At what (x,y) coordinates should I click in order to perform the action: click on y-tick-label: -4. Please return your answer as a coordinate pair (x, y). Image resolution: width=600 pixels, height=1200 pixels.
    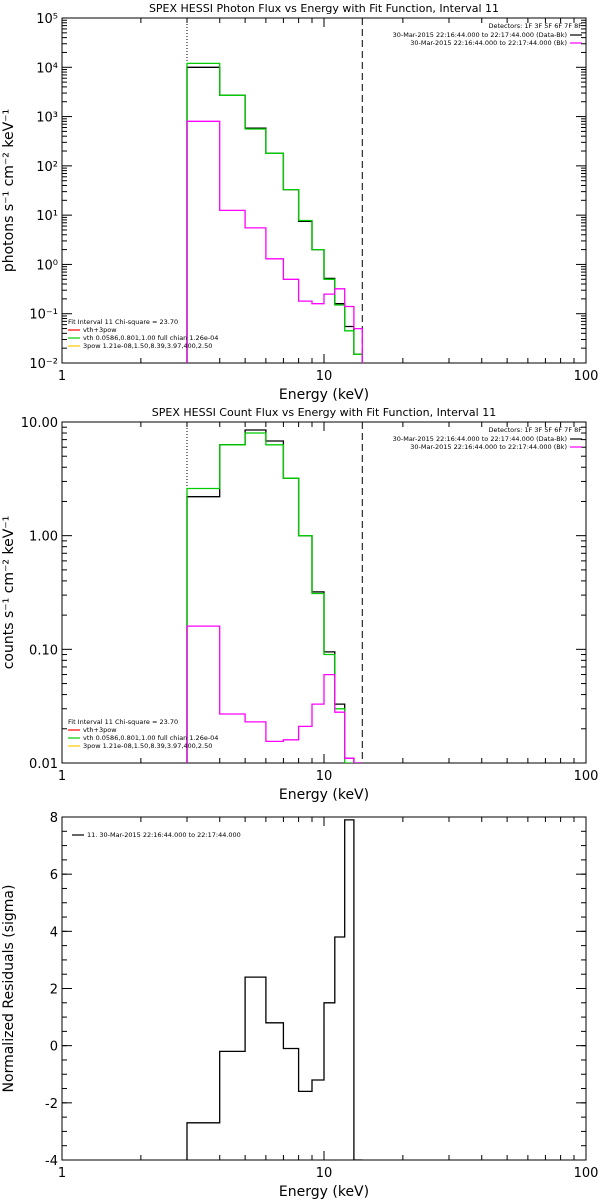
    Looking at the image, I should click on (51, 1161).